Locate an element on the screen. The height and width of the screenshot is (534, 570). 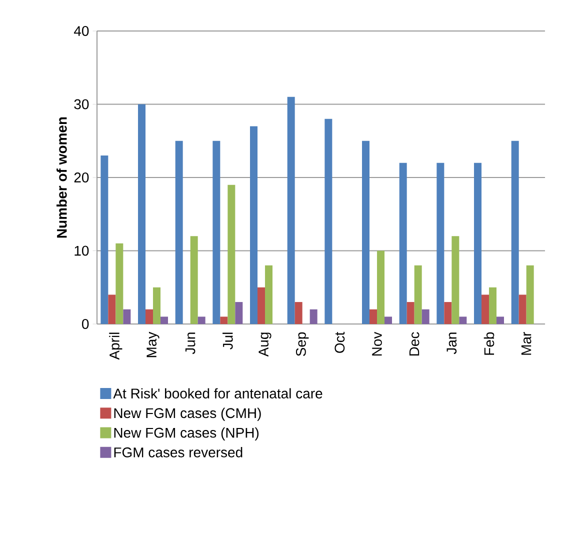
x-tick-label: Nov is located at coordinates (377, 344).